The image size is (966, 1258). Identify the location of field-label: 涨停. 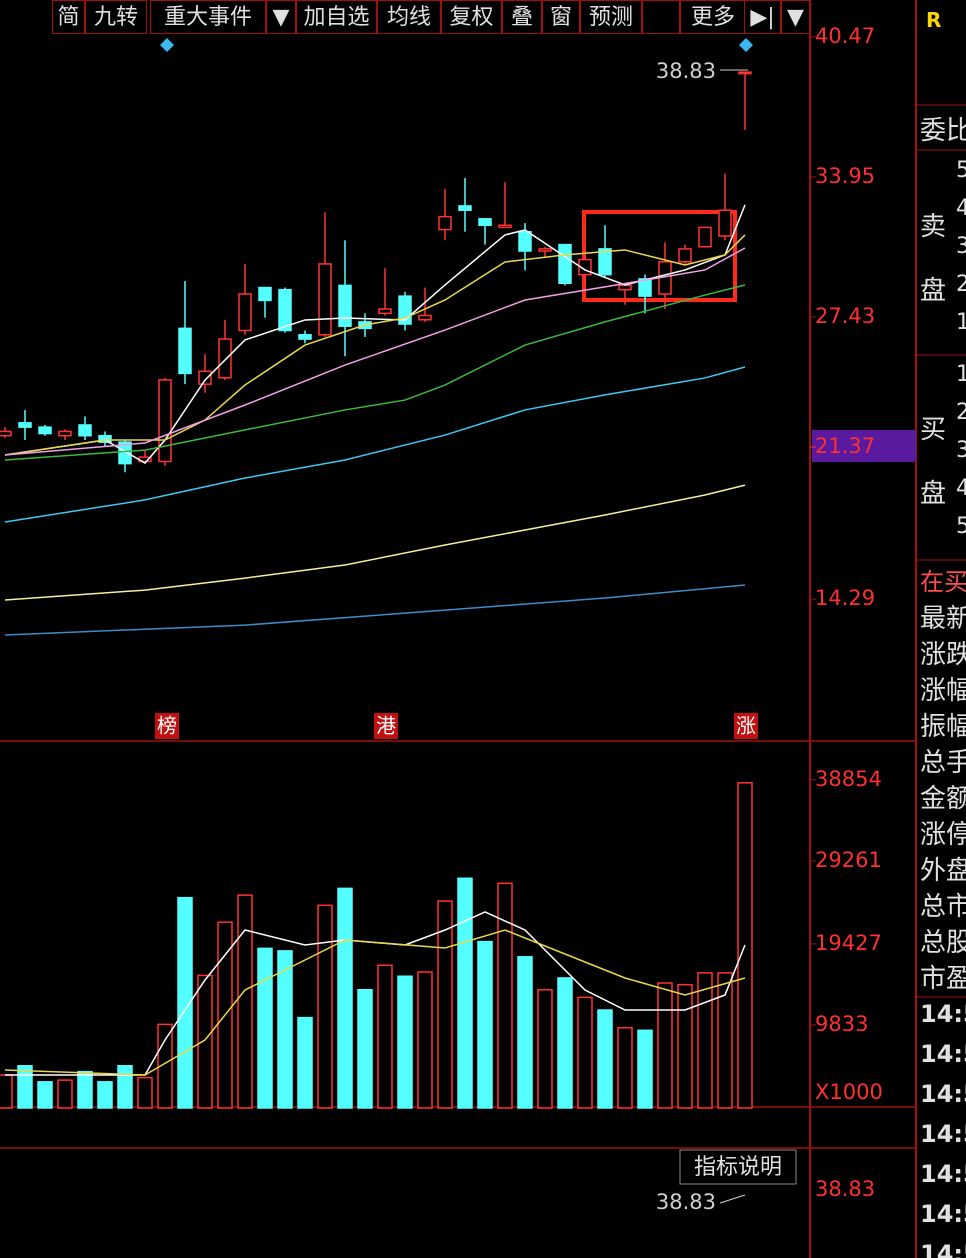
(943, 835).